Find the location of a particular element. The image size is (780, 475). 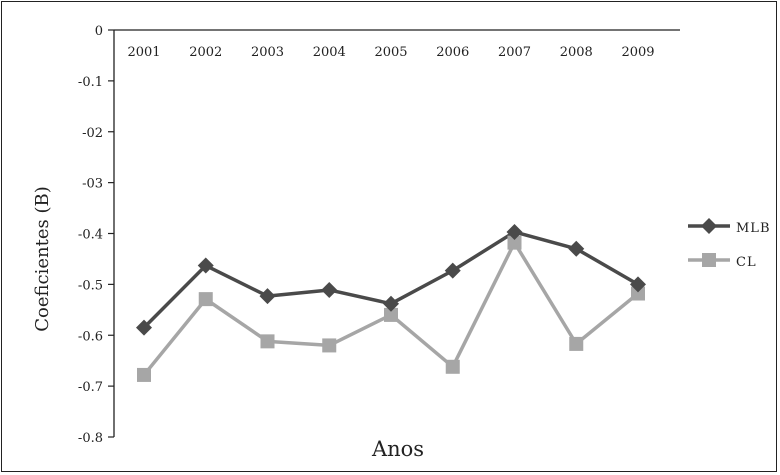

y-tick-label: -0.5 is located at coordinates (90, 285).